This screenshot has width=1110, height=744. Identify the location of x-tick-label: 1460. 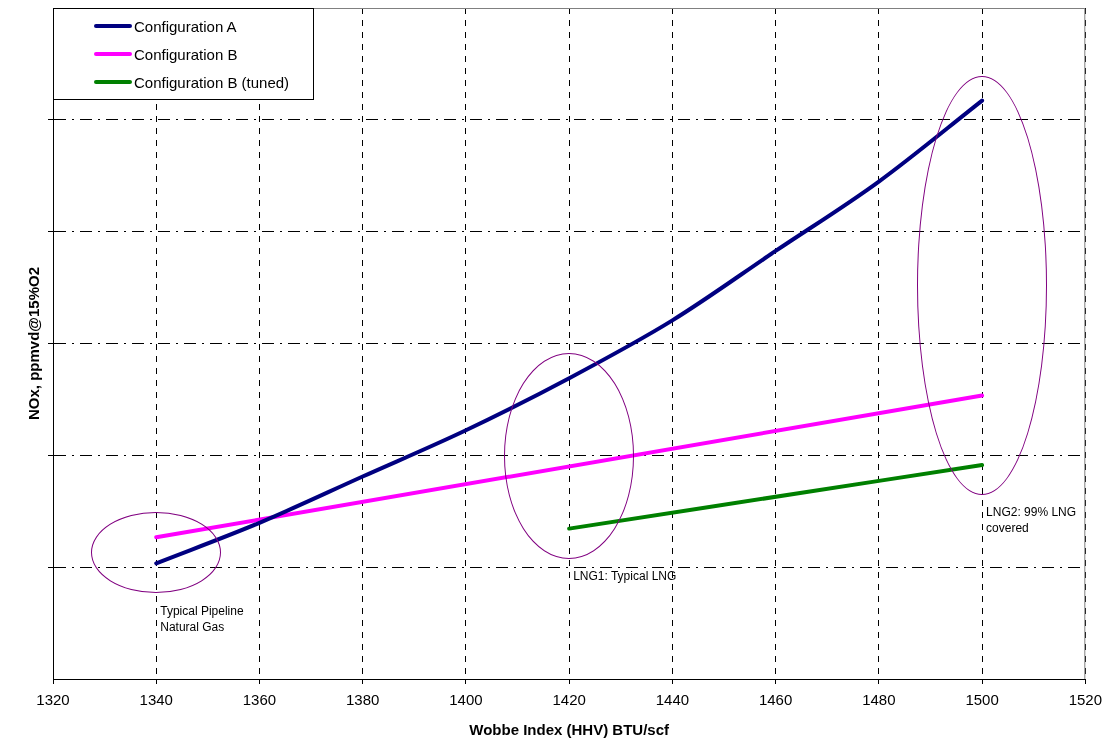
(775, 700).